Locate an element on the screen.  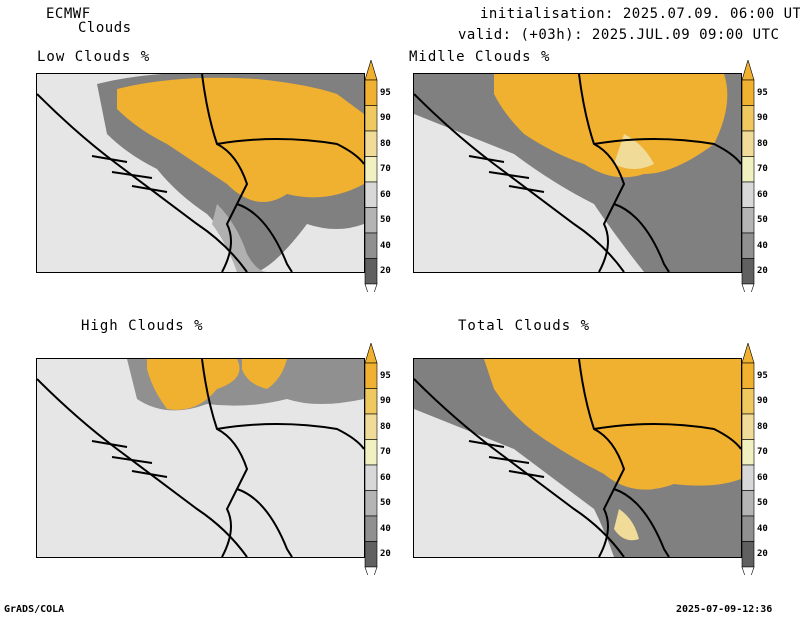
map-total-clouds is located at coordinates (577, 458).